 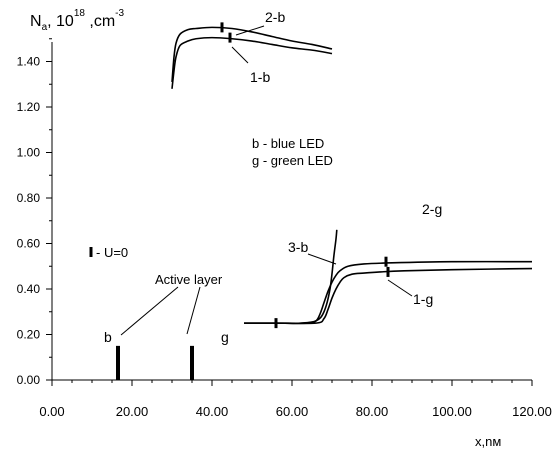 What do you see at coordinates (29, 62) in the screenshot?
I see `y-tick-label: 1.40` at bounding box center [29, 62].